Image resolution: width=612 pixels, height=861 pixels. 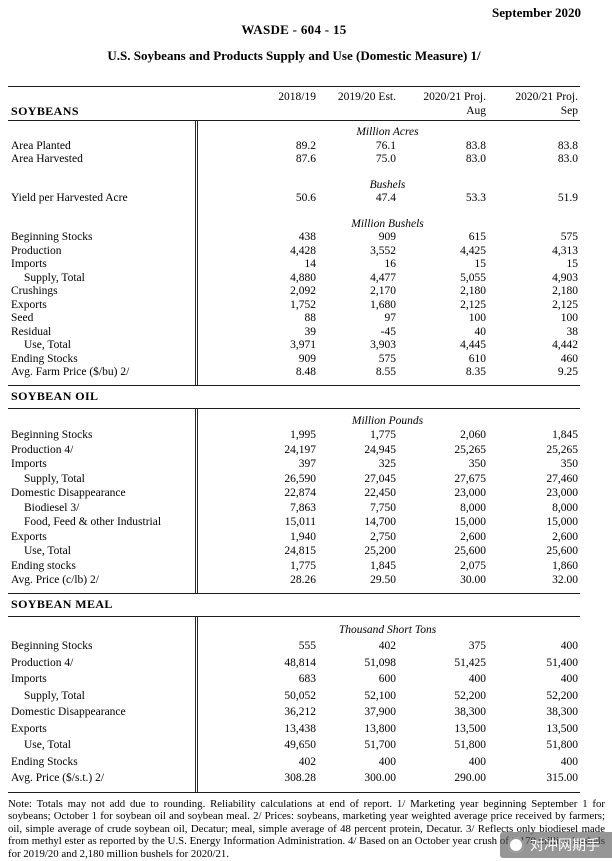 What do you see at coordinates (62, 603) in the screenshot?
I see `section-title: SOYBEAN MEAL` at bounding box center [62, 603].